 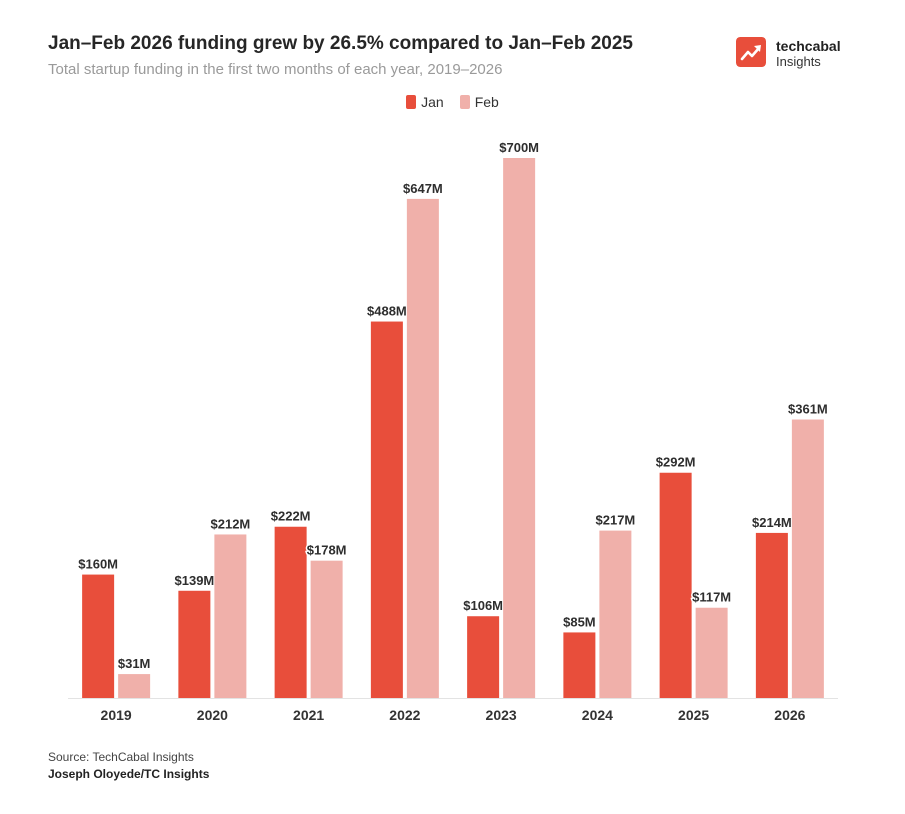 I want to click on author-credit: Joseph Oloyede/TC Insights, so click(x=129, y=774).